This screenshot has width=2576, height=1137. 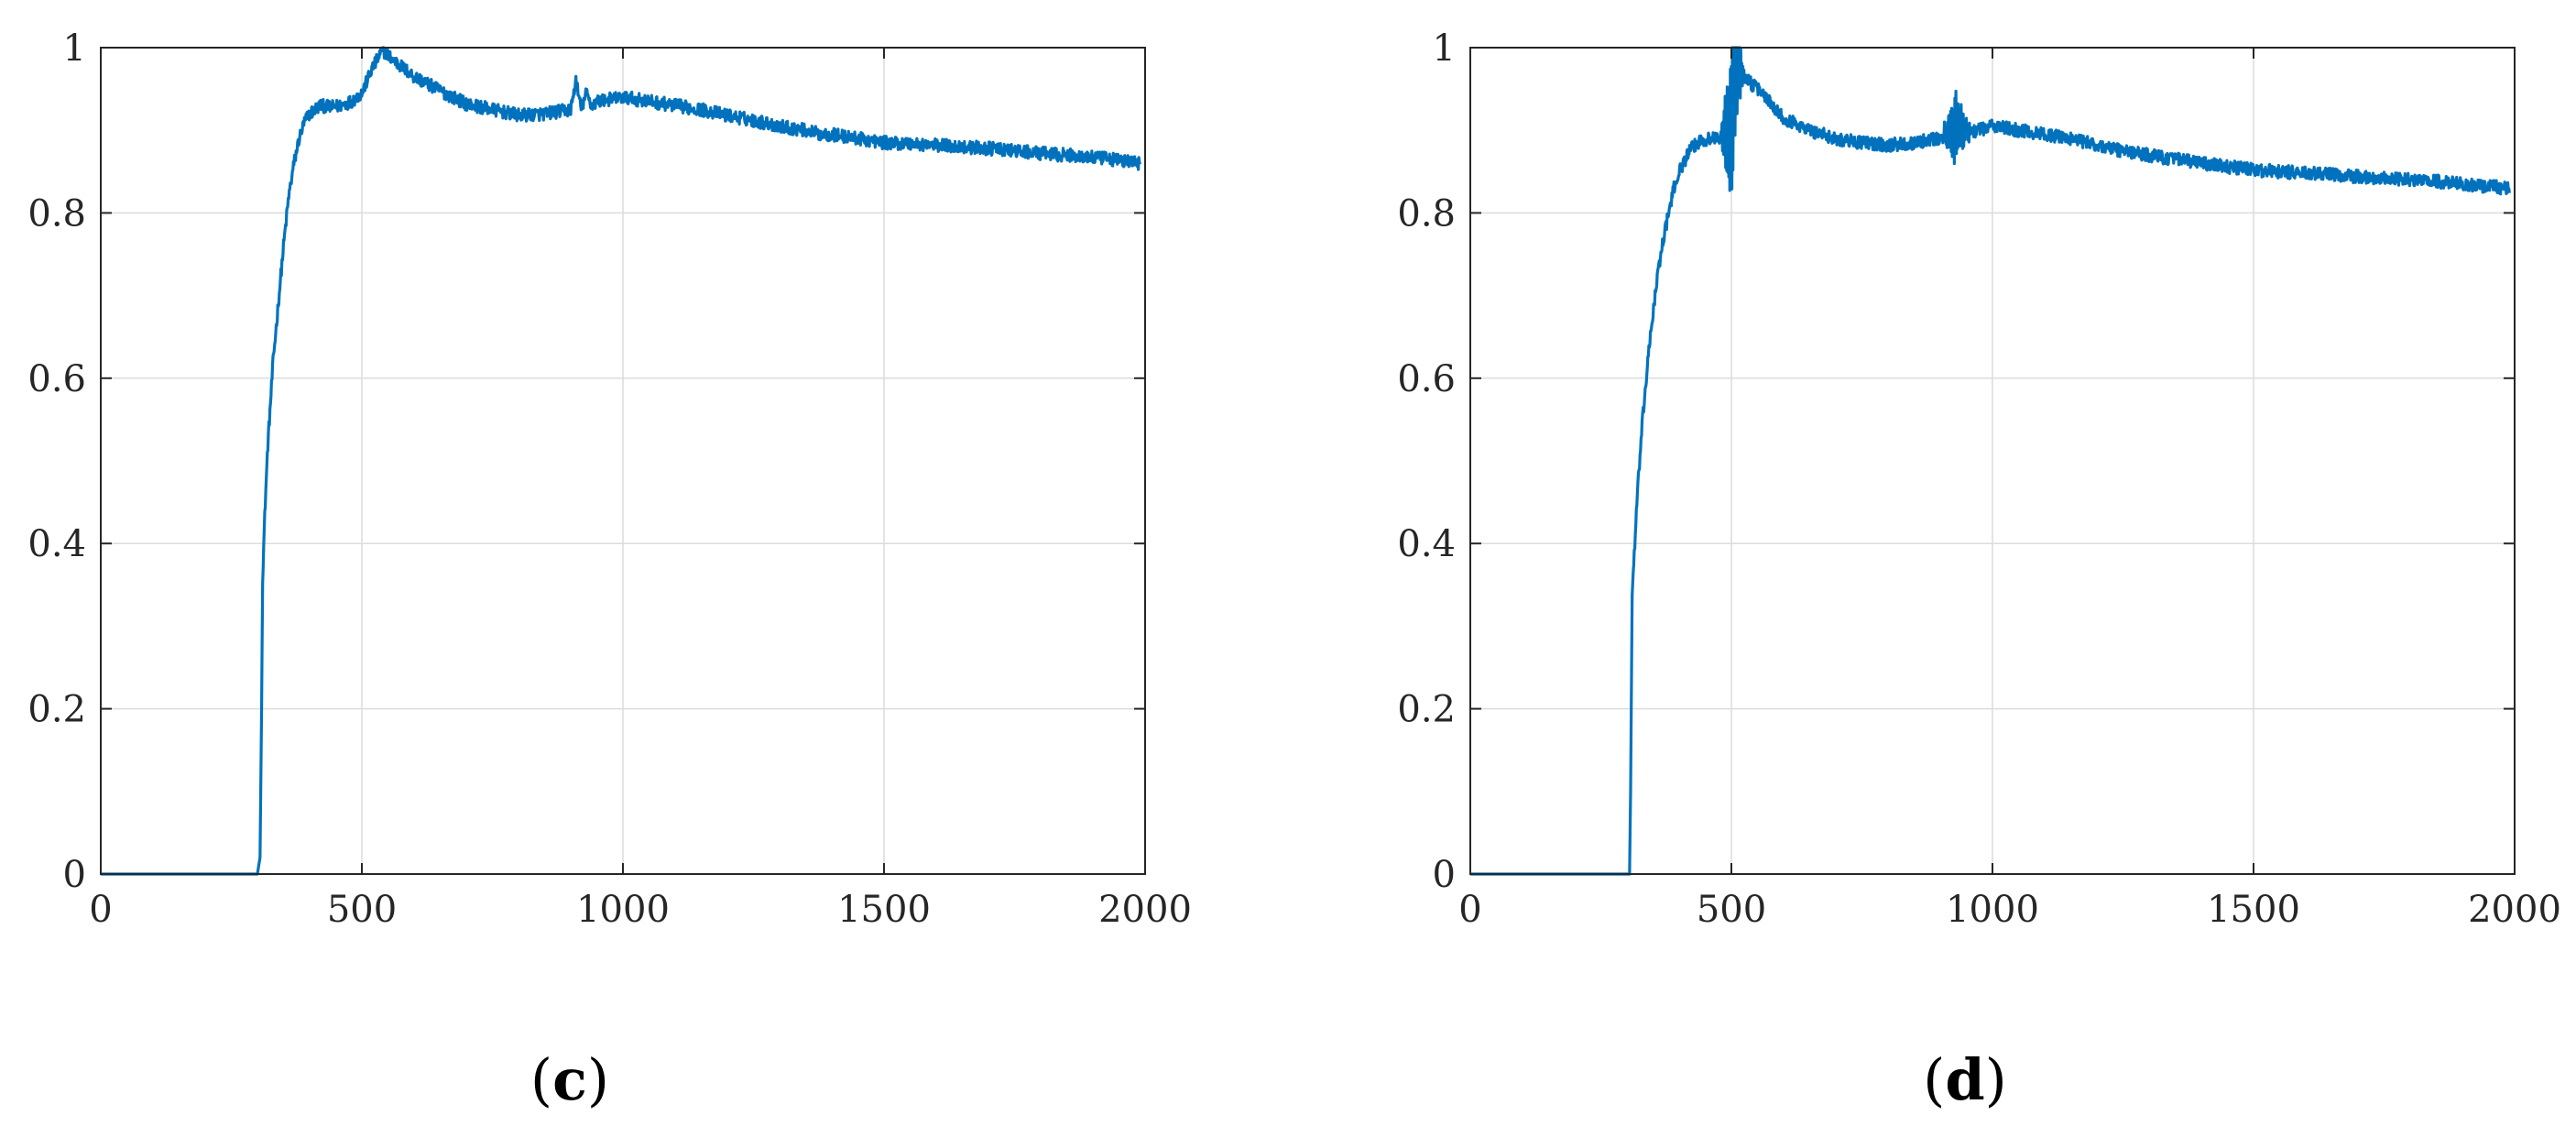 I want to click on ytick-label-c-0: 0, so click(x=74, y=875).